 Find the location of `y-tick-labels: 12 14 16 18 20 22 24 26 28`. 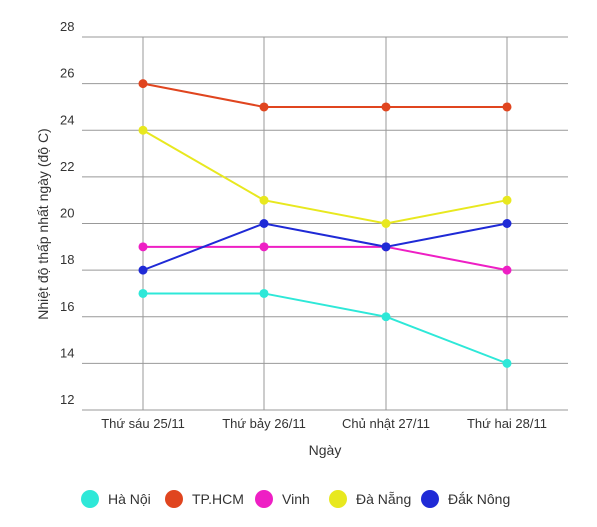

y-tick-labels: 12 14 16 18 20 22 24 26 28 is located at coordinates (67, 213).